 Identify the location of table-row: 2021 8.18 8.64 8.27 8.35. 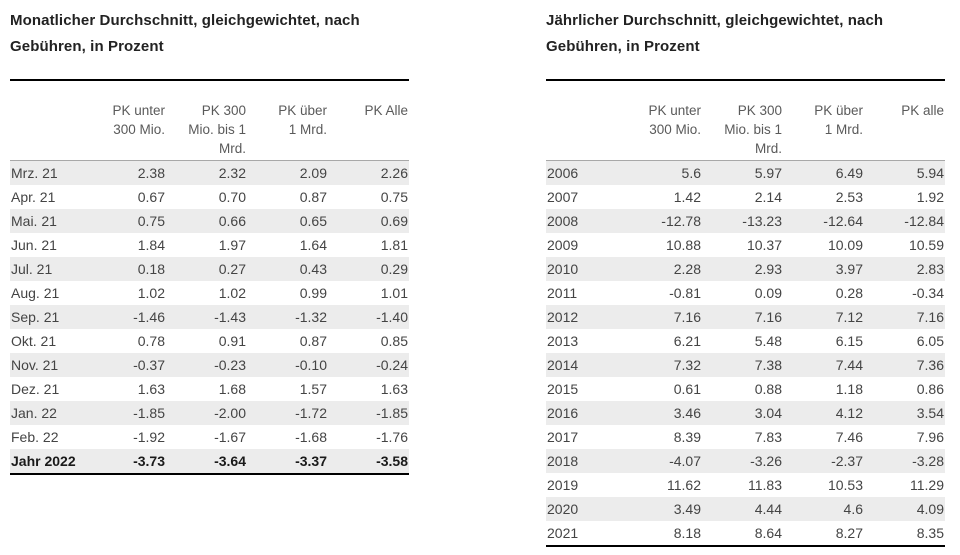
(745, 533).